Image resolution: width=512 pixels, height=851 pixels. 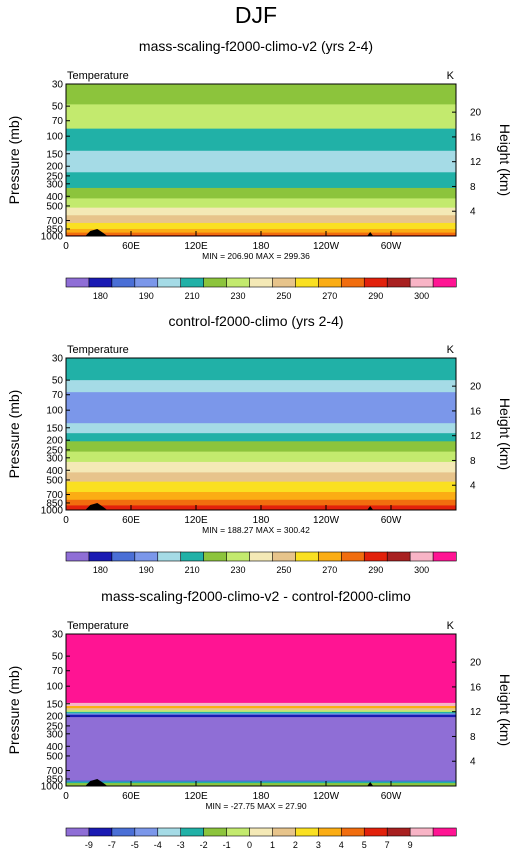 I want to click on colorbar-label: 270, so click(x=329, y=296).